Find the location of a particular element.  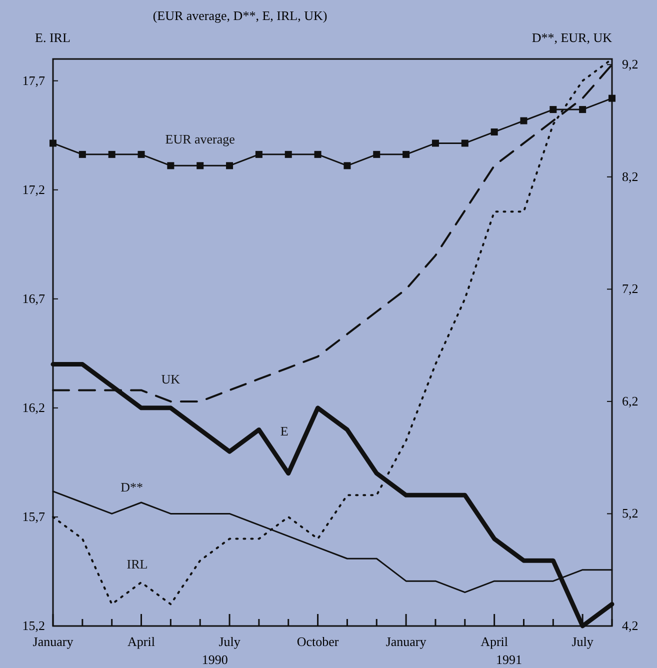

y2-axis-title: D**, EUR, UK is located at coordinates (572, 37).